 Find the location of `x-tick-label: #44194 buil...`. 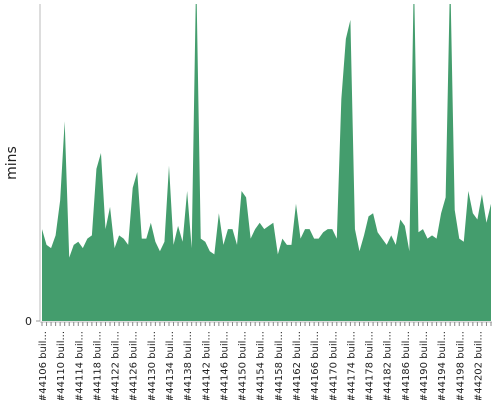

x-tick-label: #44194 buil... is located at coordinates (442, 365).